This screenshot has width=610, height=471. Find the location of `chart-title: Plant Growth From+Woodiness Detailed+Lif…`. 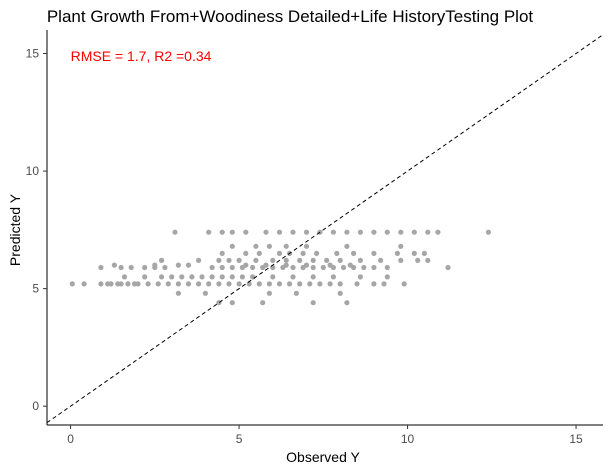

chart-title: Plant Growth From+Woodiness Detailed+Lif… is located at coordinates (290, 16).